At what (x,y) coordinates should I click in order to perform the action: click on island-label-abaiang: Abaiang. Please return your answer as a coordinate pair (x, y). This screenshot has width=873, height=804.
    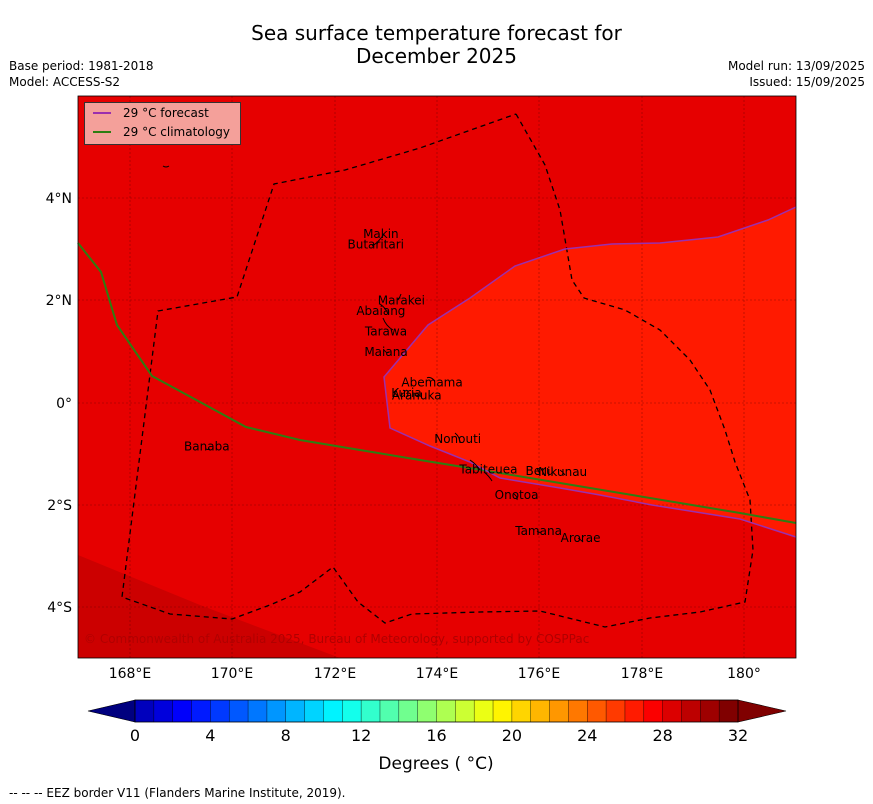
    Looking at the image, I should click on (380, 311).